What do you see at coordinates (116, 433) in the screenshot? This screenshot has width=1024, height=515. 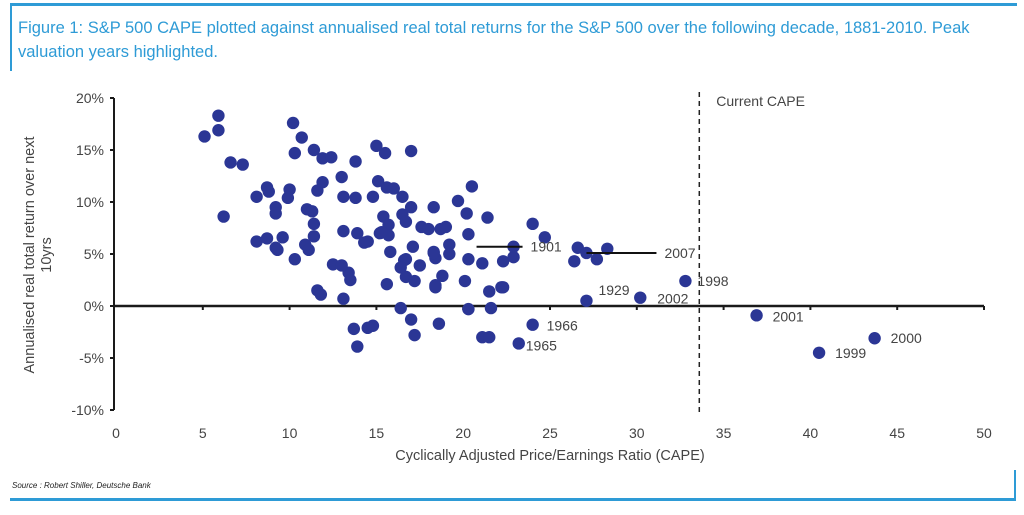 I see `x-tick-label: 0` at bounding box center [116, 433].